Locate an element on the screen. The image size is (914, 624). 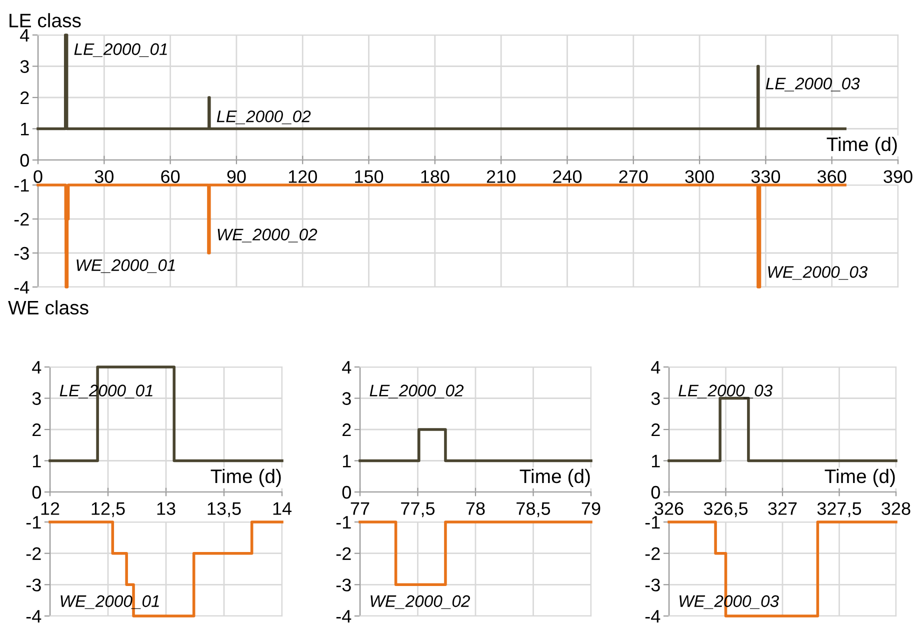
x-tick-label: 120 is located at coordinates (302, 176).